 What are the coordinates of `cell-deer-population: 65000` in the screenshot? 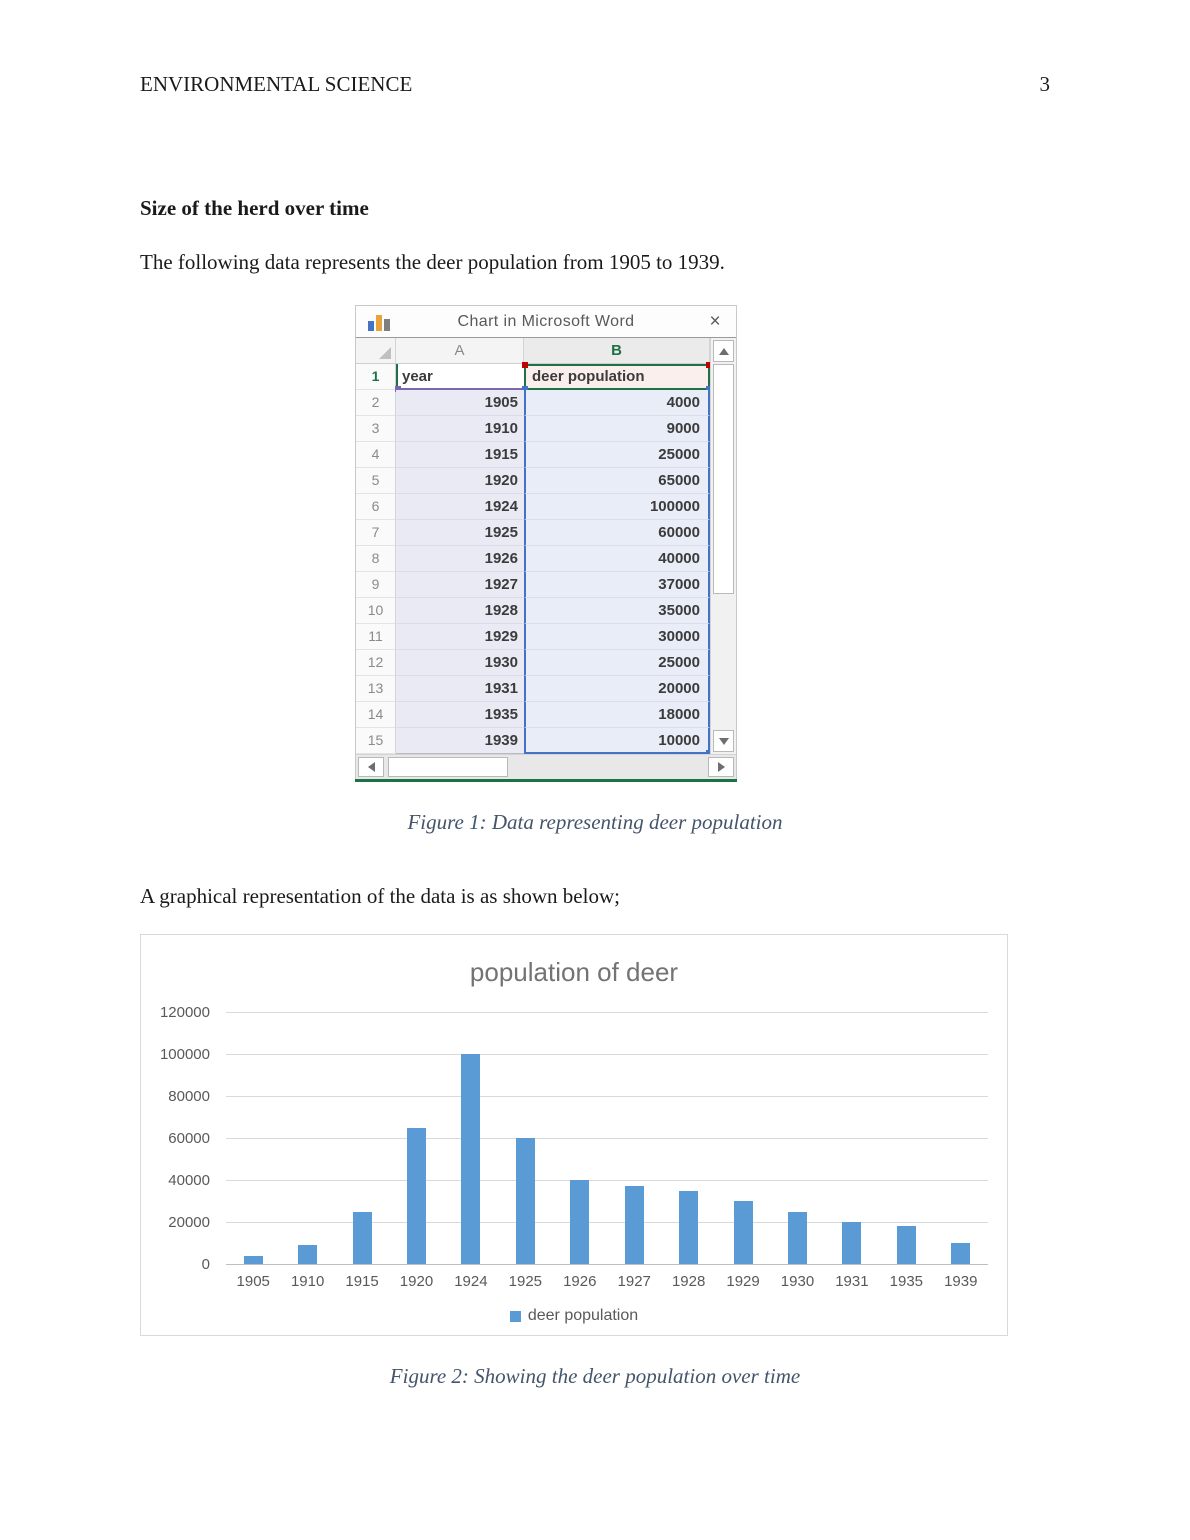 It's located at (617, 481).